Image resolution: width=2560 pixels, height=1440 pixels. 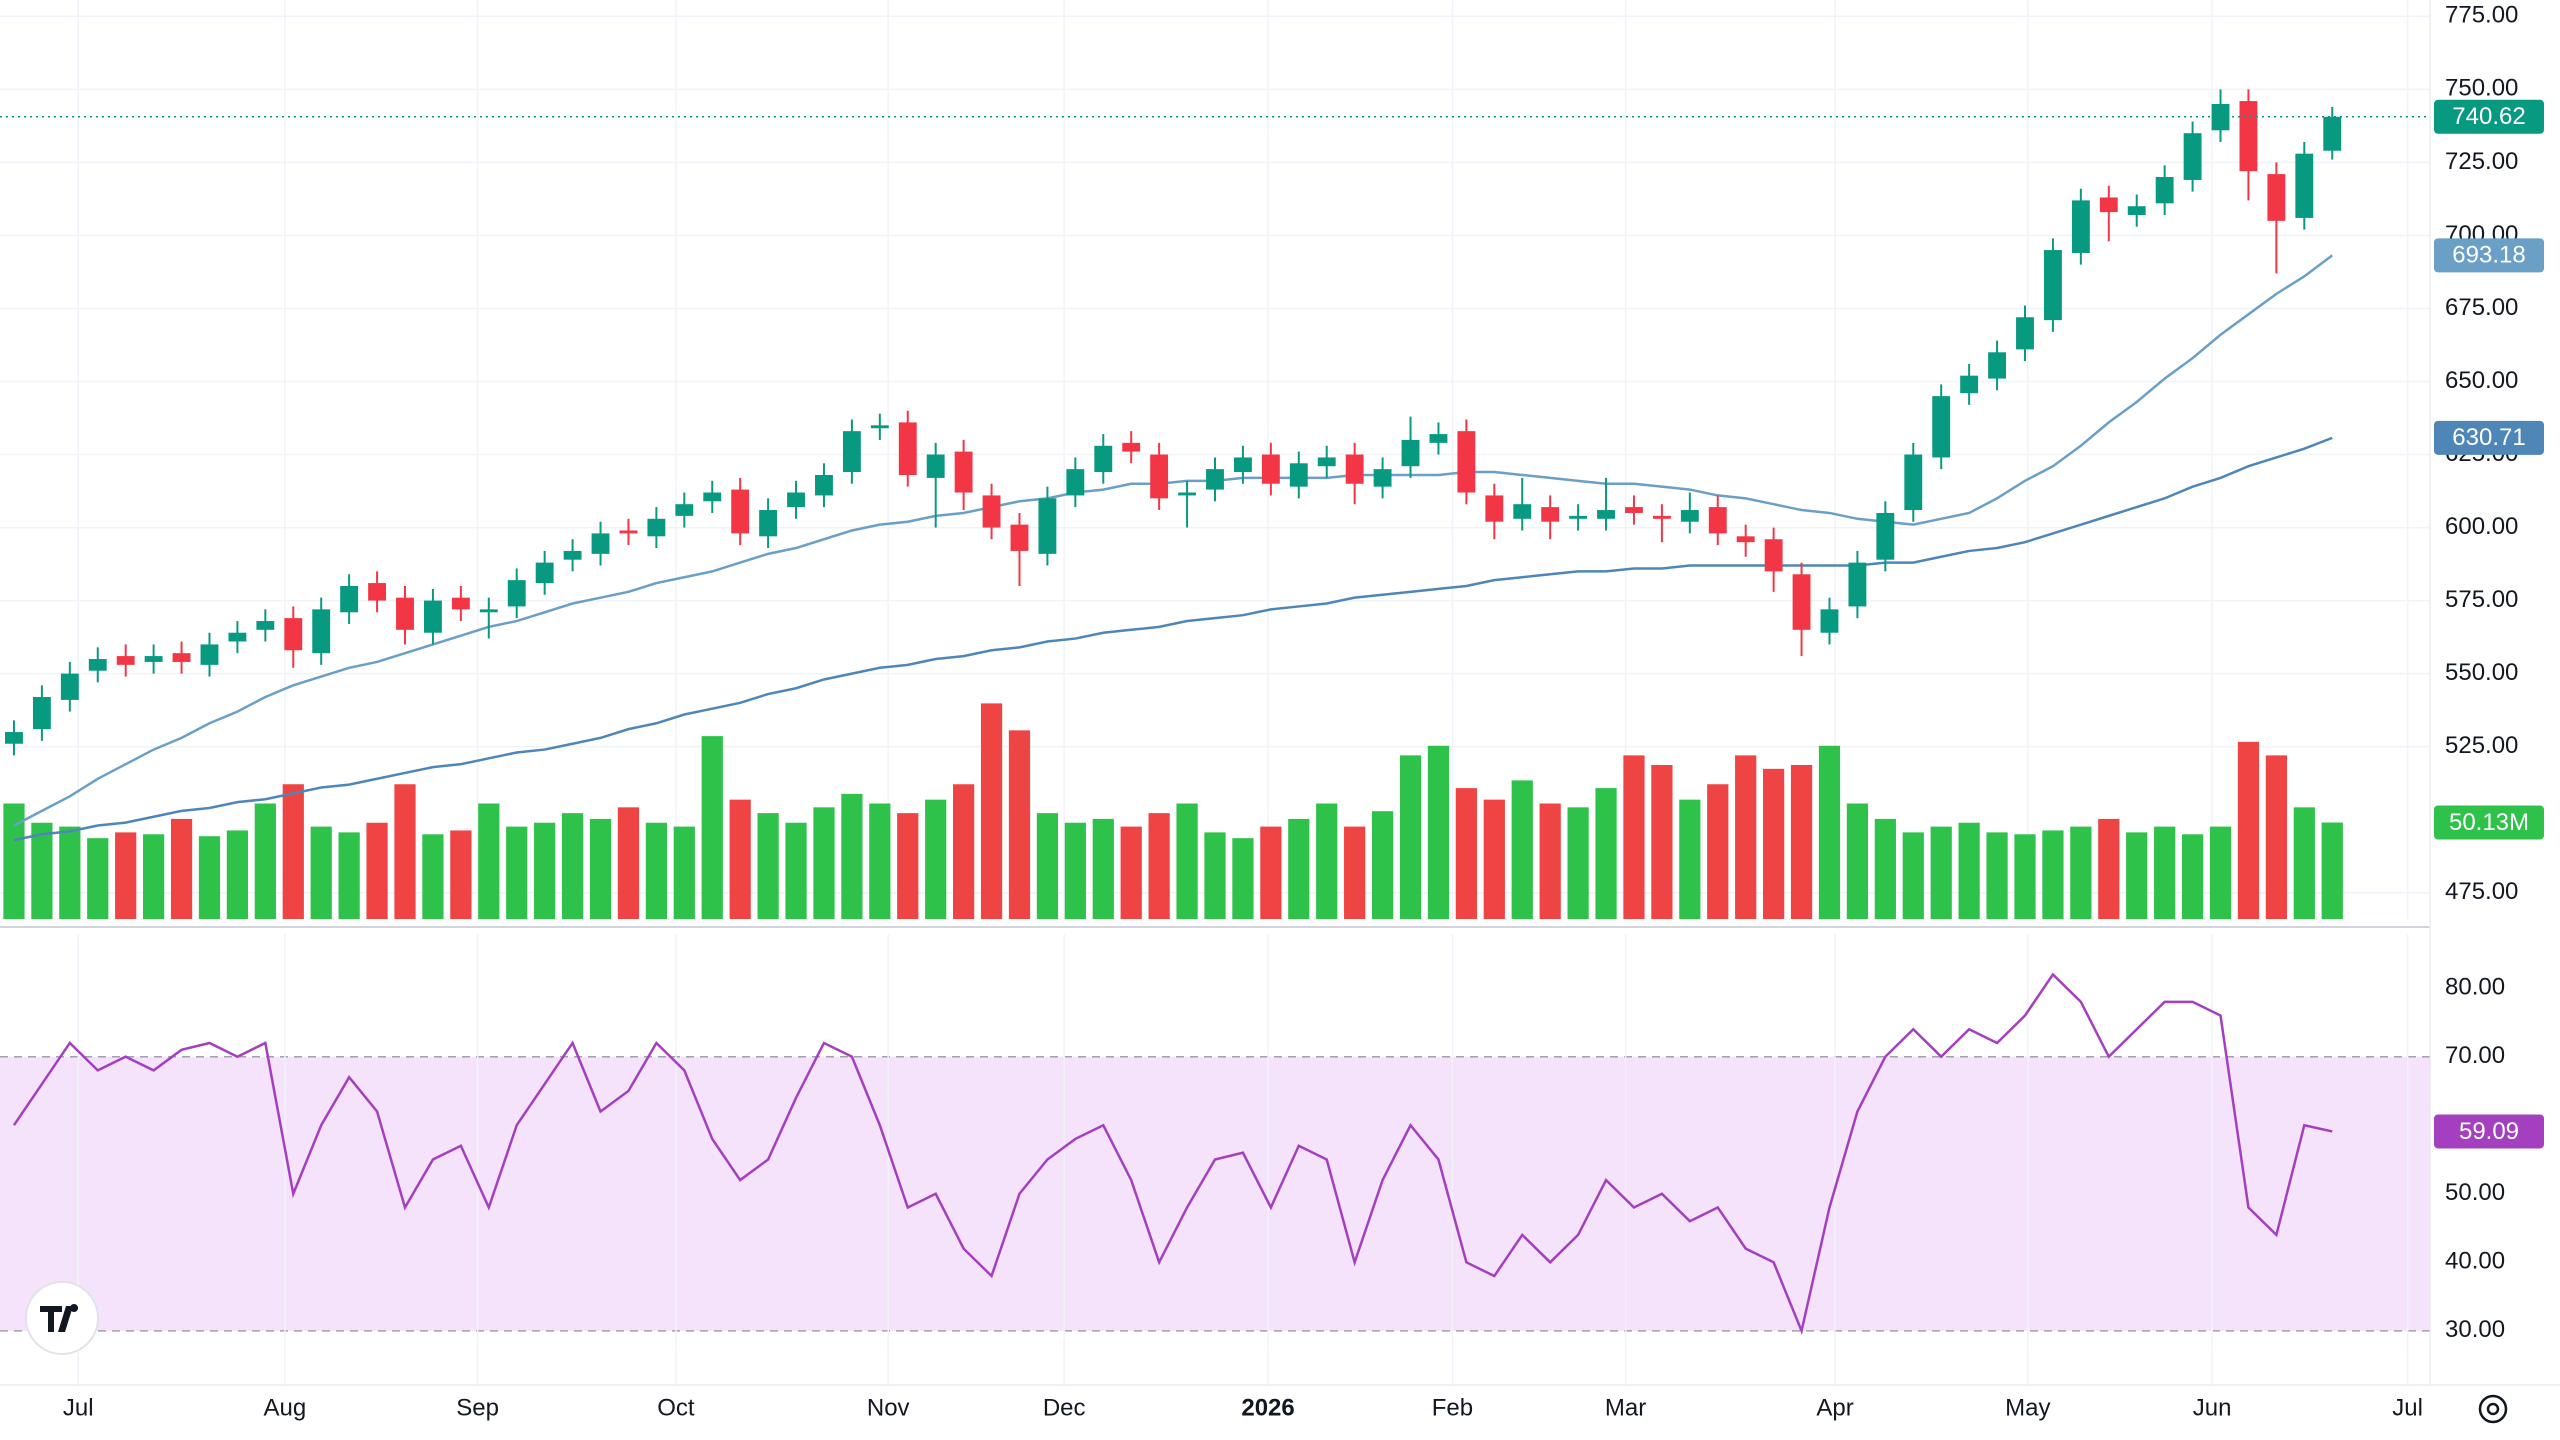 I want to click on y-tick-label: 475.00, so click(x=2481, y=891).